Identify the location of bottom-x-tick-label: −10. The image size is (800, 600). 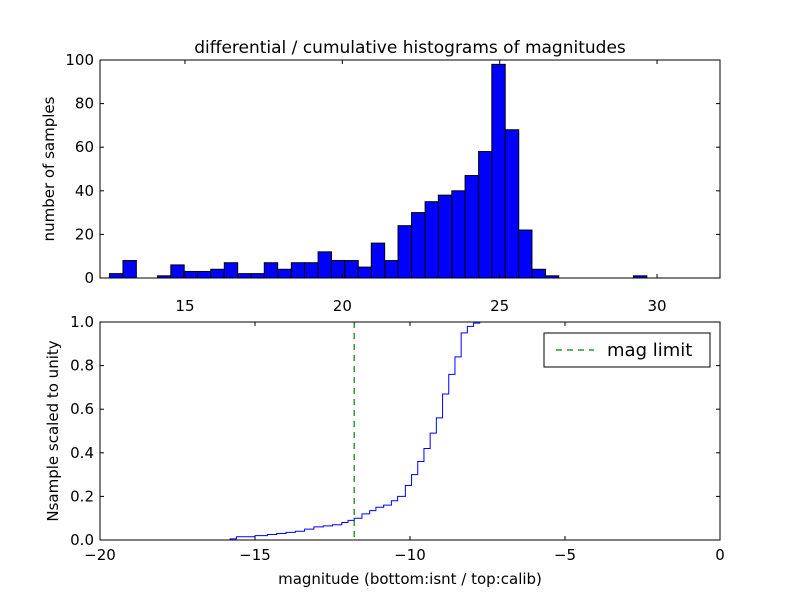
(410, 555).